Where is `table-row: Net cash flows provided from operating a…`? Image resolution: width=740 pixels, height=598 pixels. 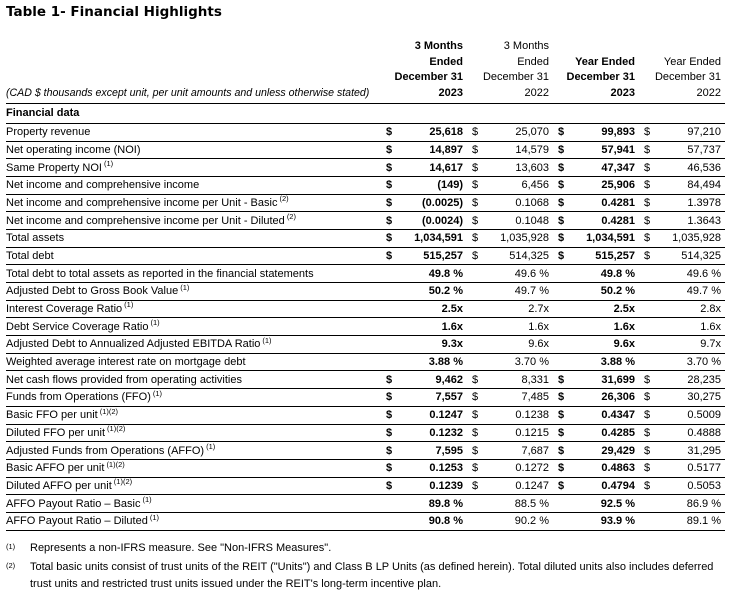 table-row: Net cash flows provided from operating a… is located at coordinates (365, 380).